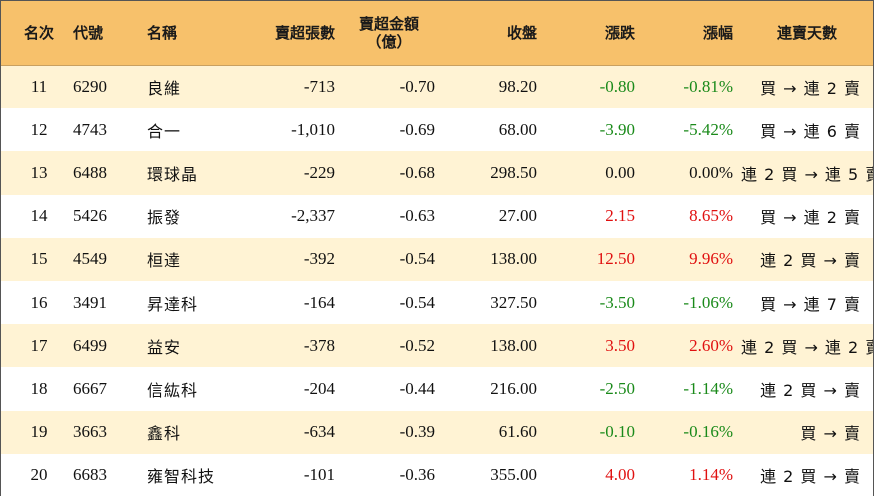  Describe the element at coordinates (319, 475) in the screenshot. I see `sell-sheets-cell: -101` at that location.